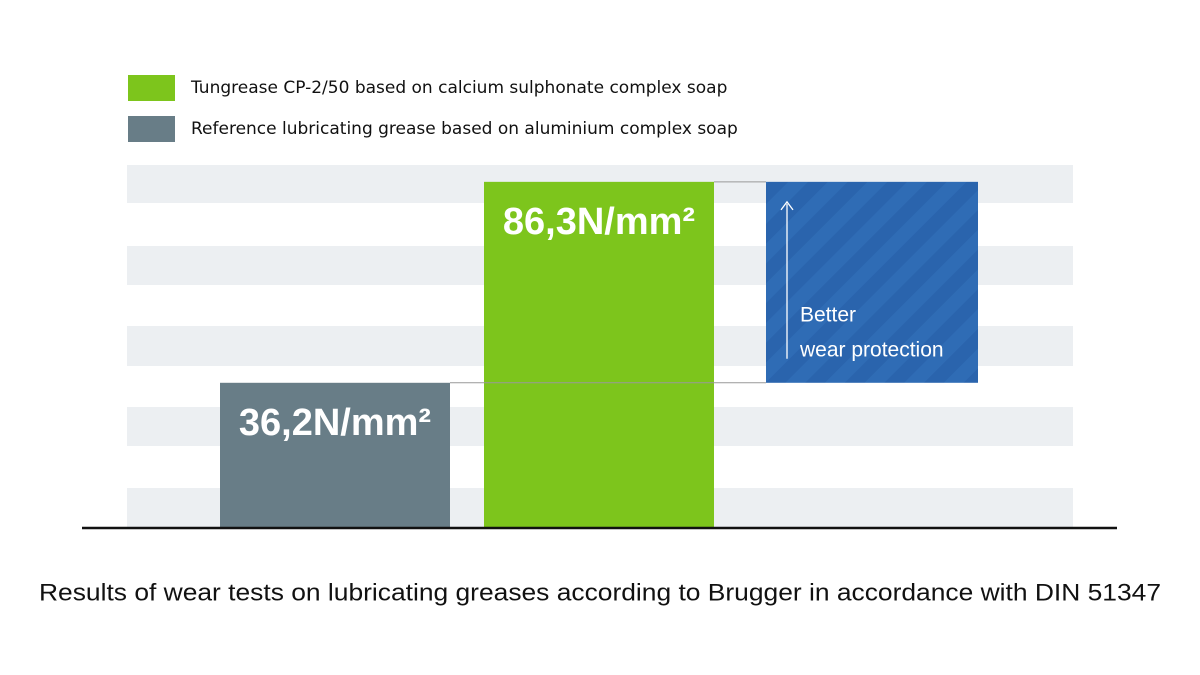 This screenshot has width=1200, height=675. Describe the element at coordinates (787, 205) in the screenshot. I see `arrow-head` at that location.